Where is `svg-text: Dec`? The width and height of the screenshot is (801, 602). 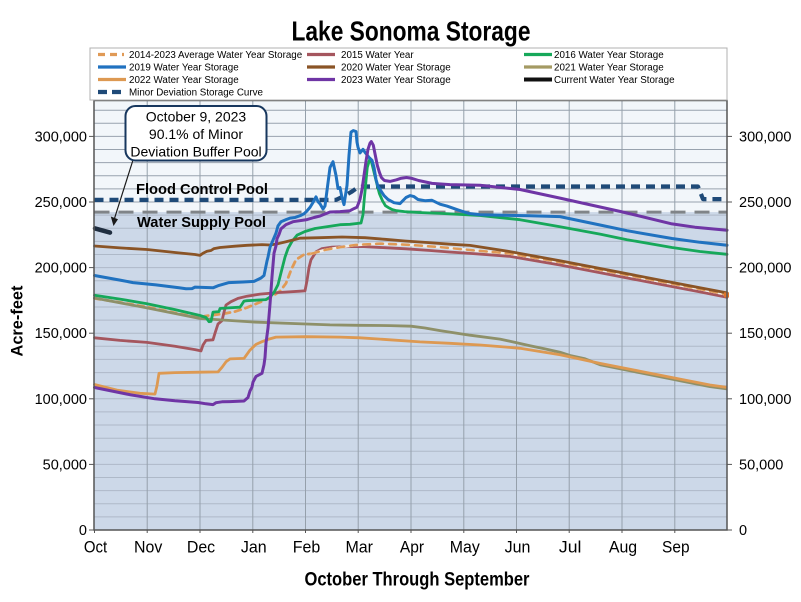
svg-text: Dec is located at coordinates (201, 548).